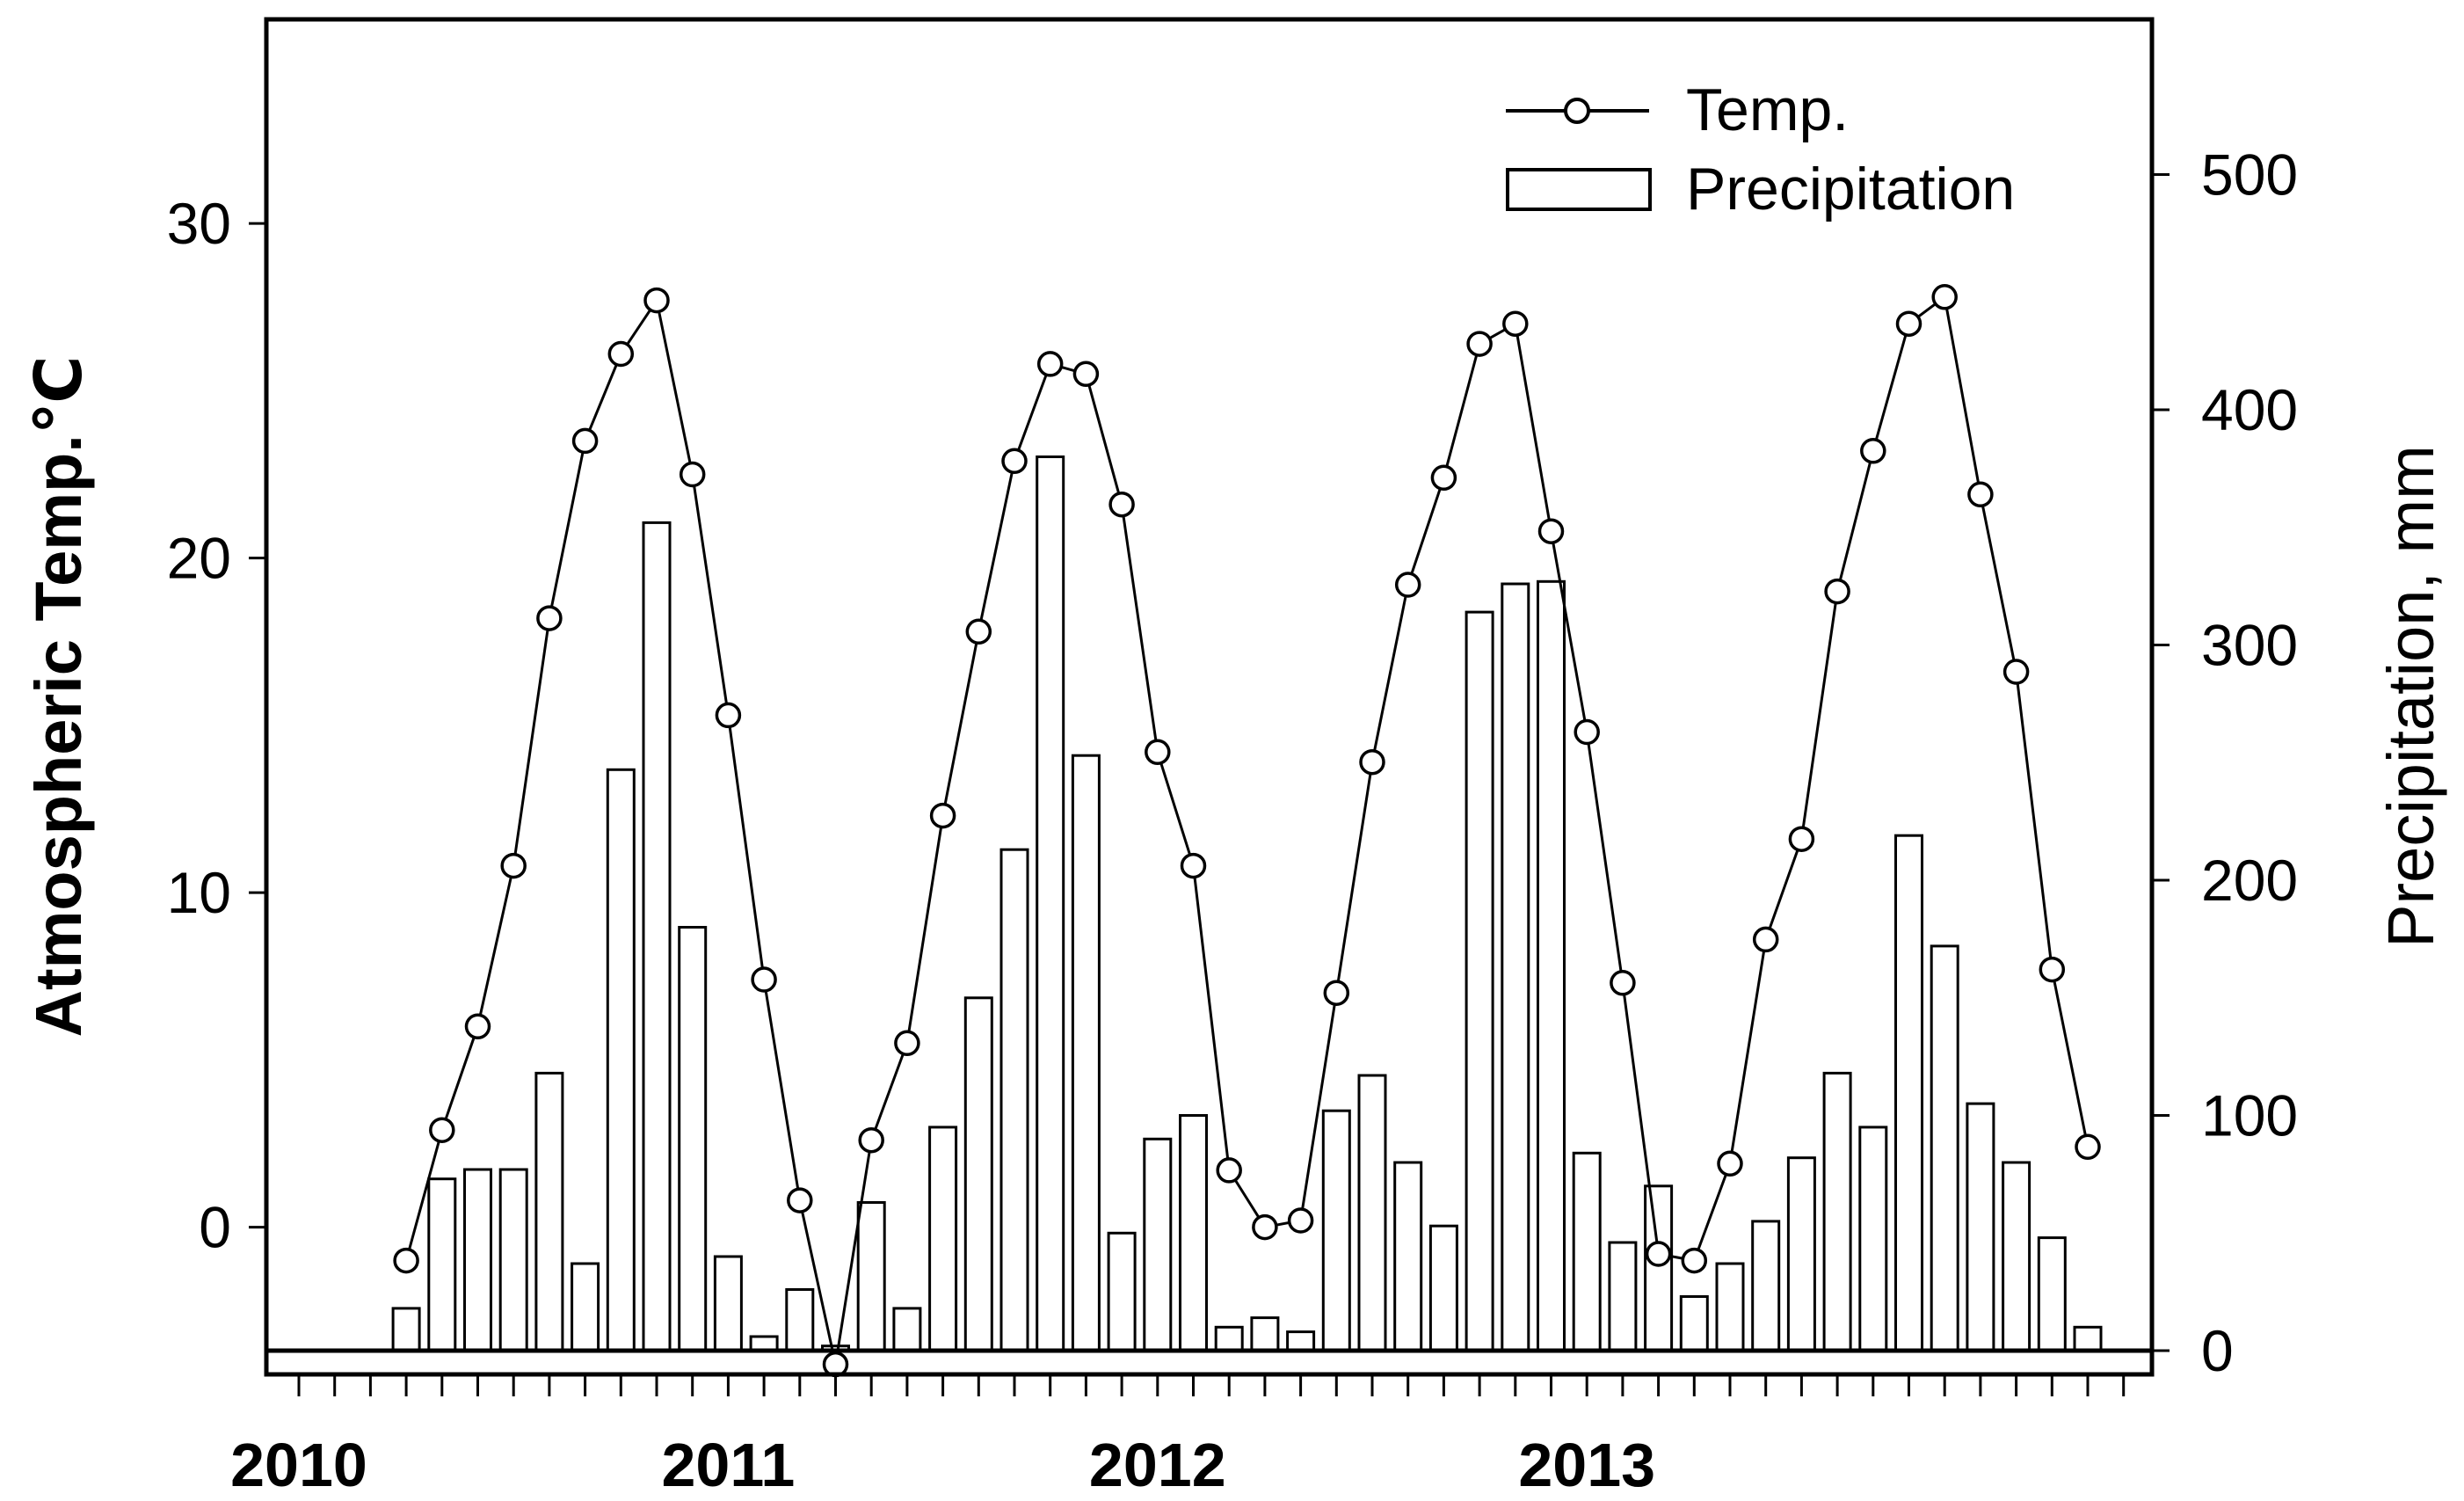  I want to click on y-right-tick-label: 0, so click(2217, 1350).